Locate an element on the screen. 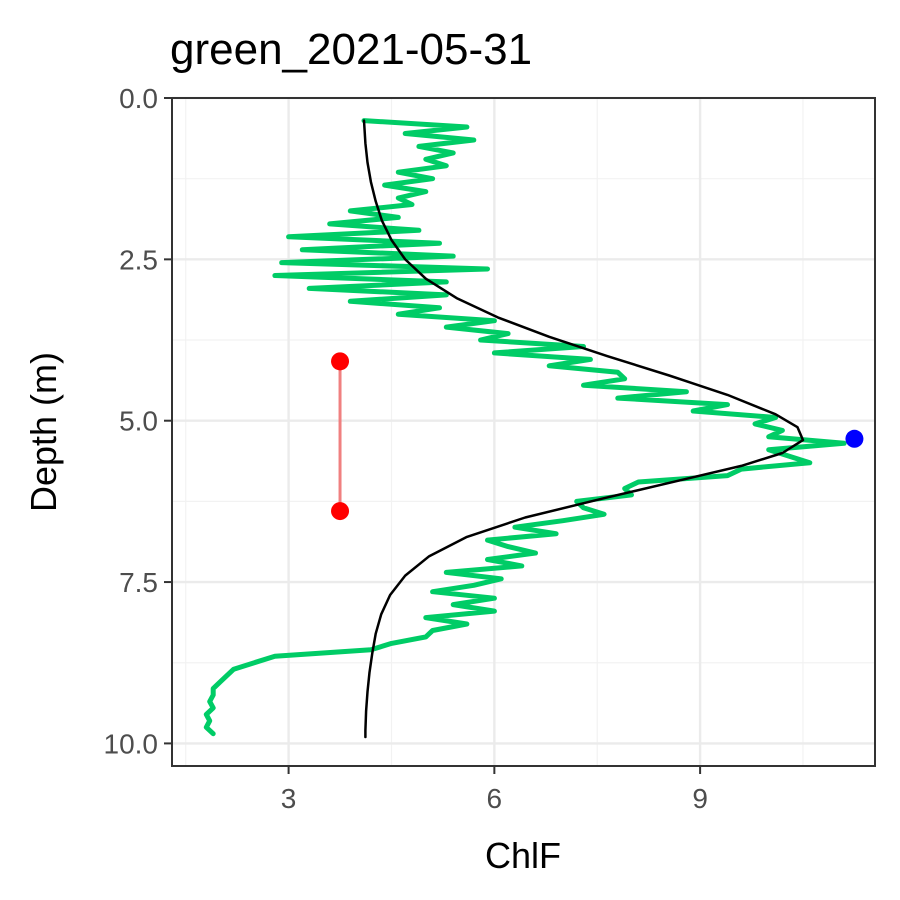  y-axis-title: Depth (m) is located at coordinates (43, 432).